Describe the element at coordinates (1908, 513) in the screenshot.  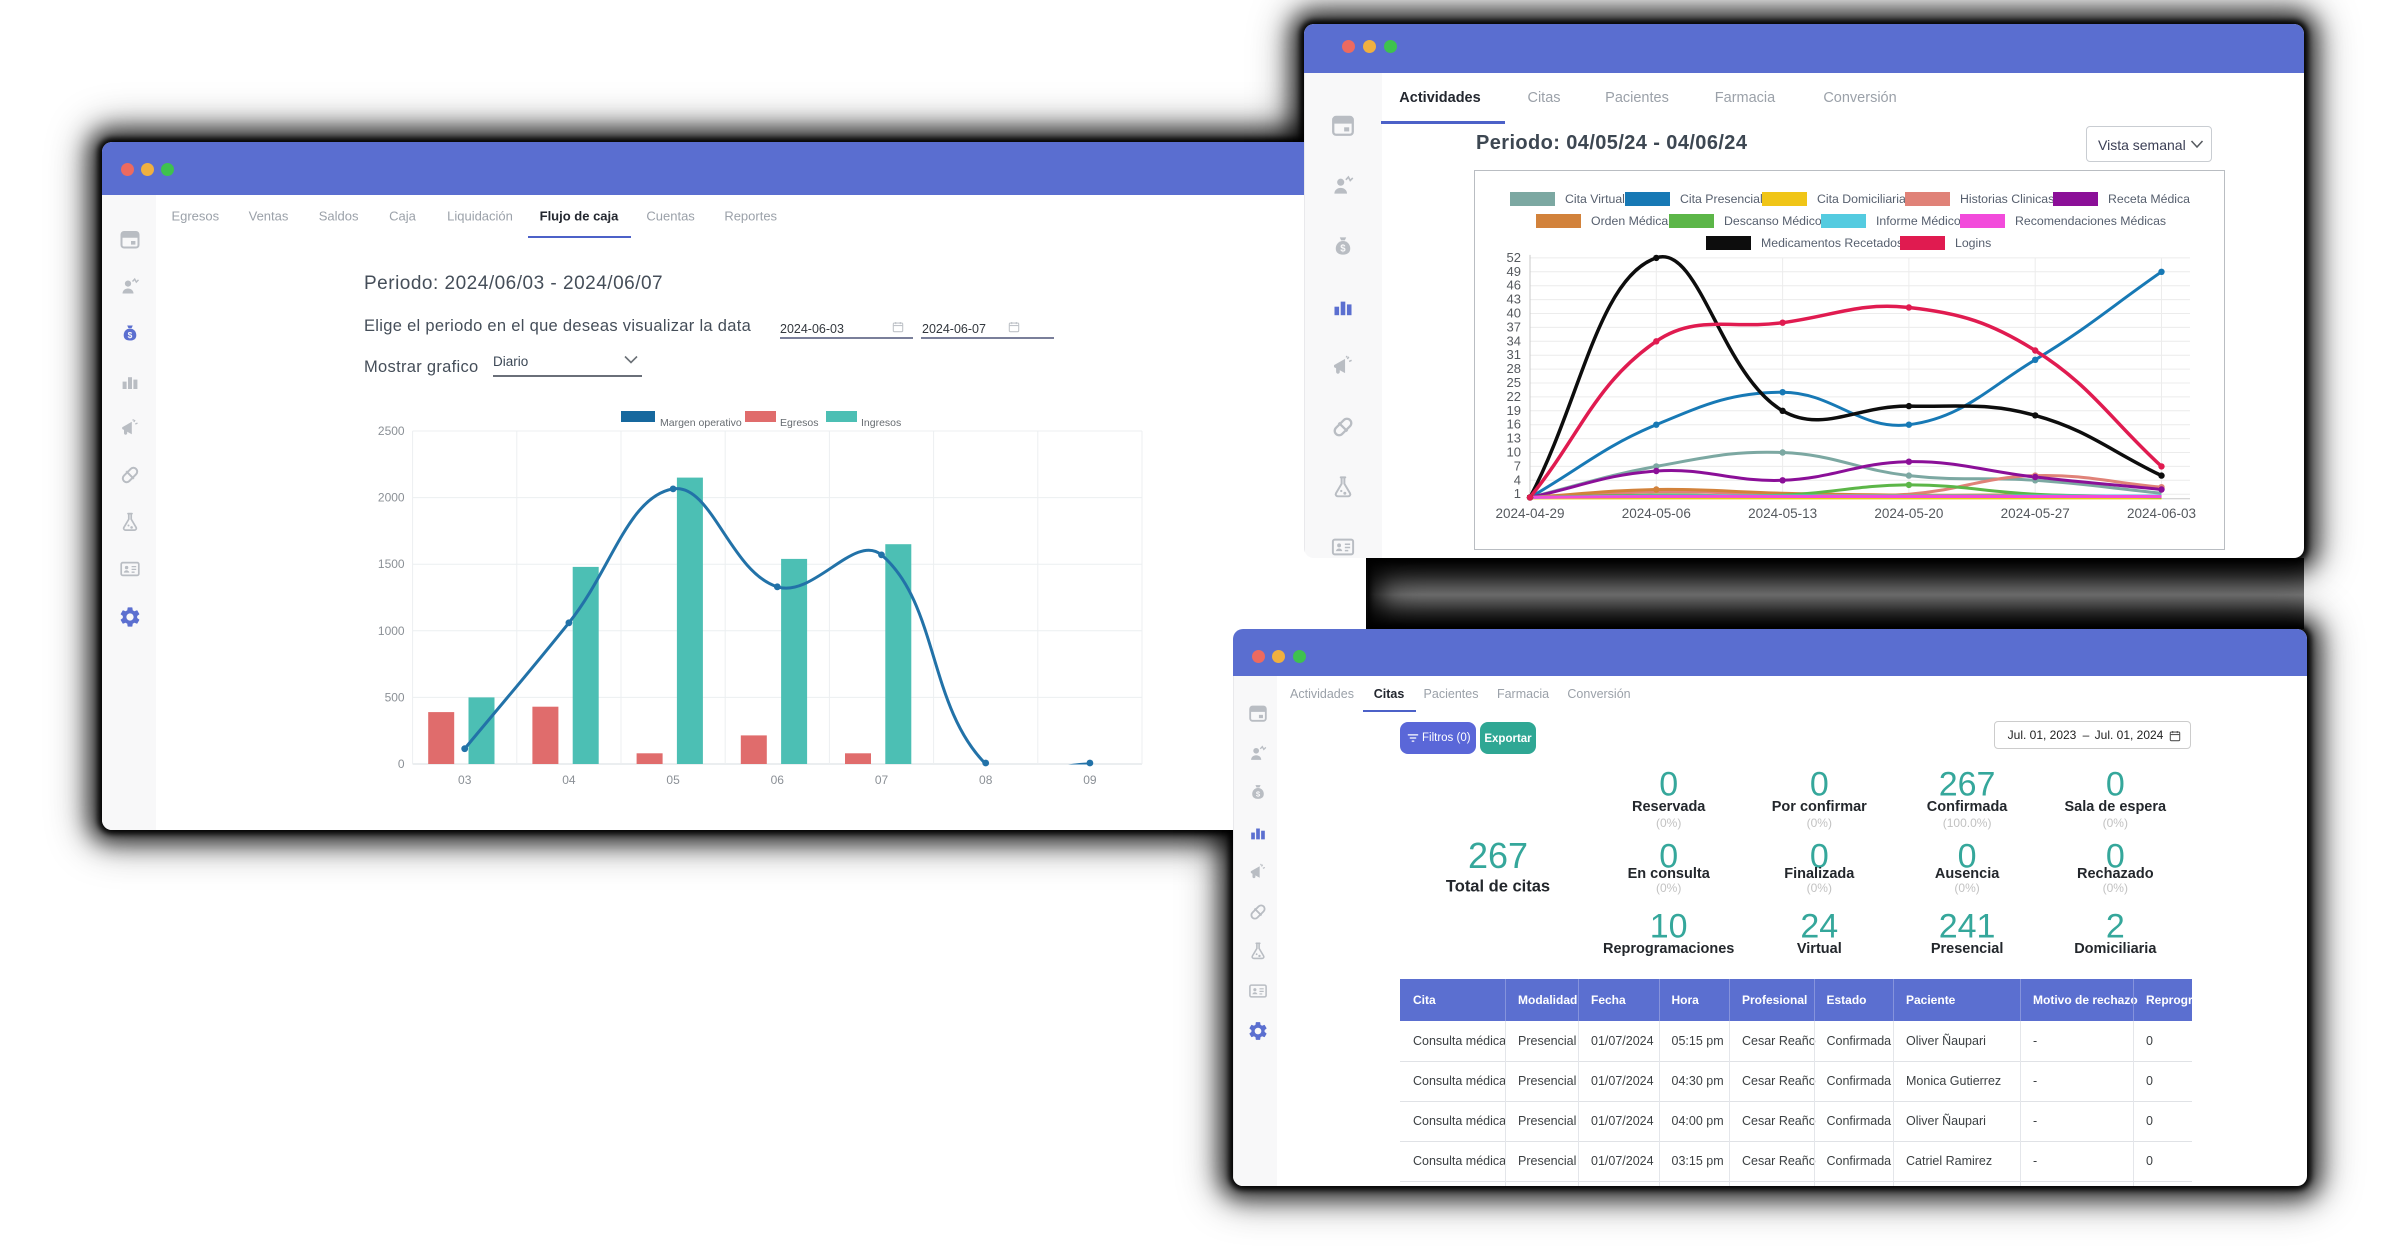
I see `svg-text: 2024-05-20` at that location.